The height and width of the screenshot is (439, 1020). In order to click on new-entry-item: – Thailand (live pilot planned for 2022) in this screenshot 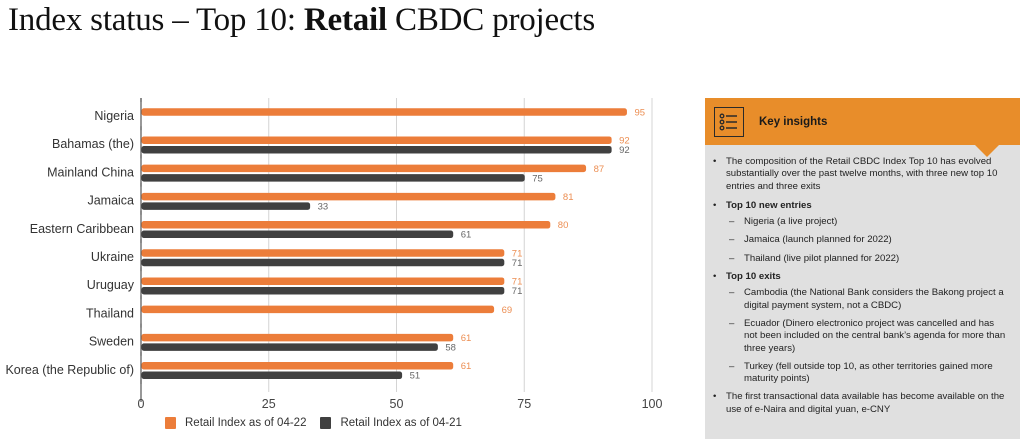, I will do `click(867, 259)`.